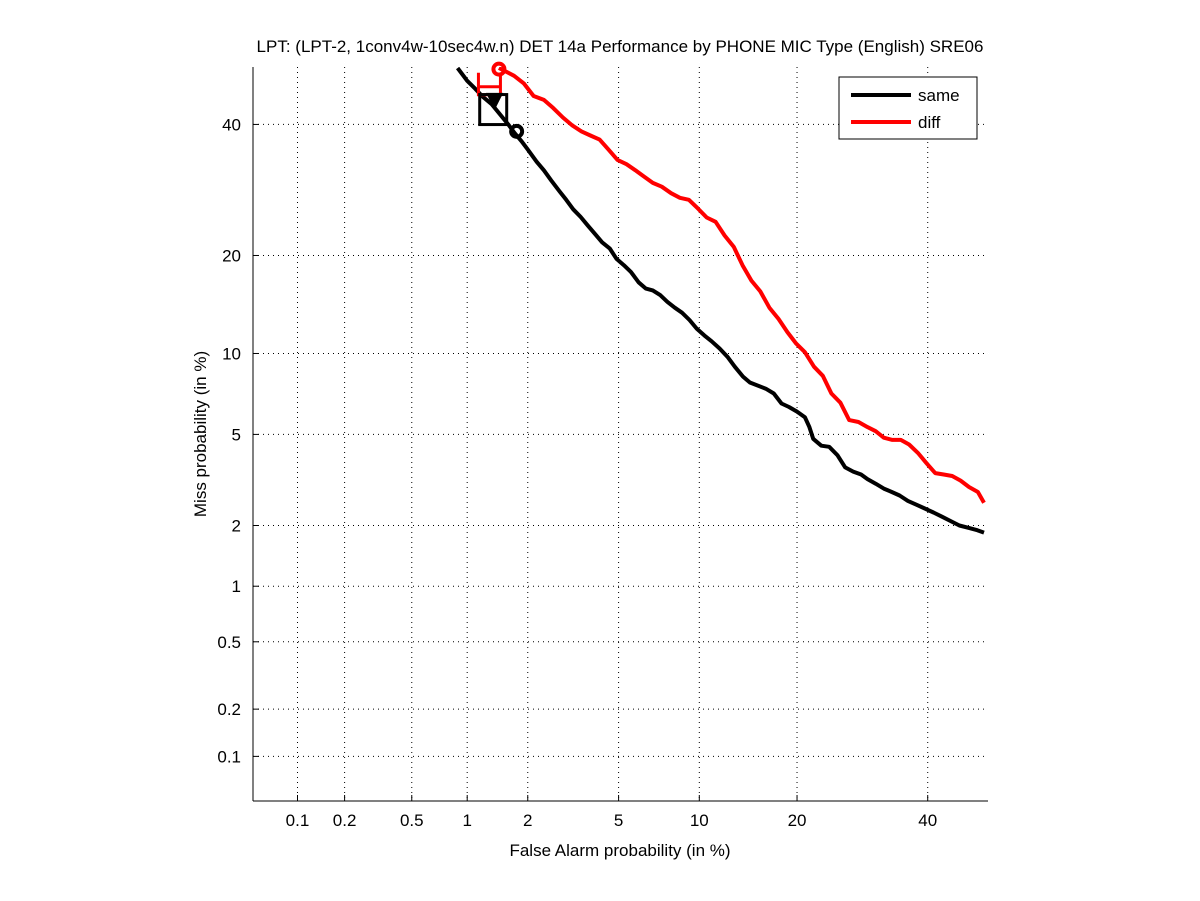 The height and width of the screenshot is (901, 1200). What do you see at coordinates (236, 434) in the screenshot?
I see `y-tick-label: 5` at bounding box center [236, 434].